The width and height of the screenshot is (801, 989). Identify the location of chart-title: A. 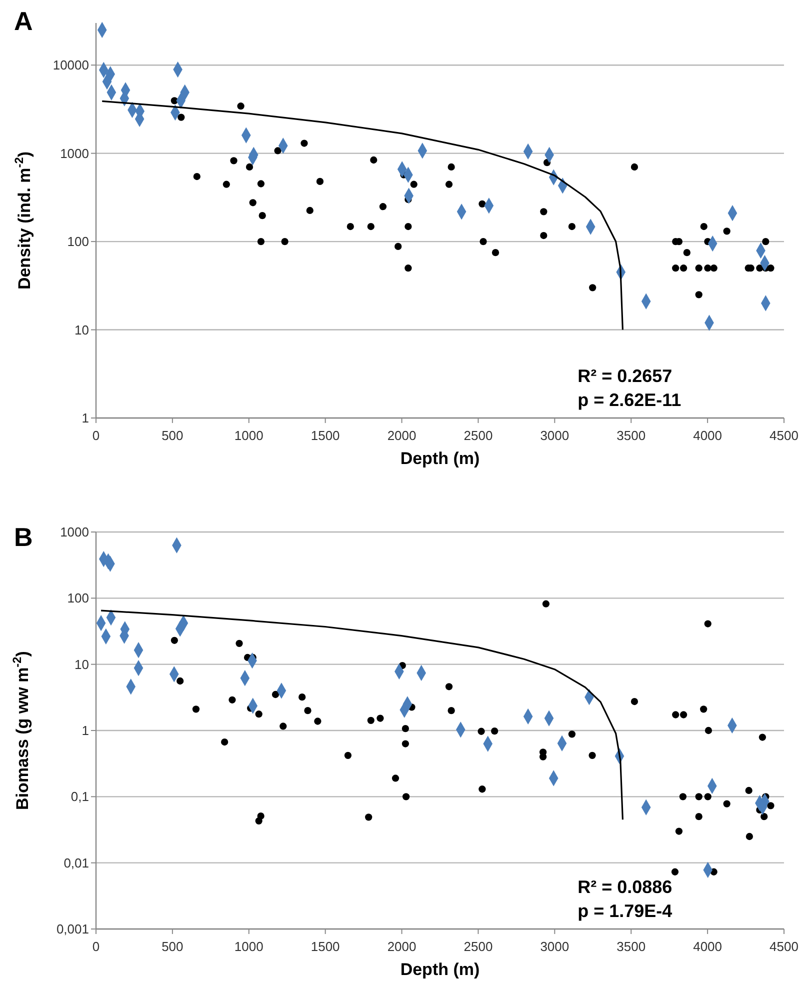
(23, 21).